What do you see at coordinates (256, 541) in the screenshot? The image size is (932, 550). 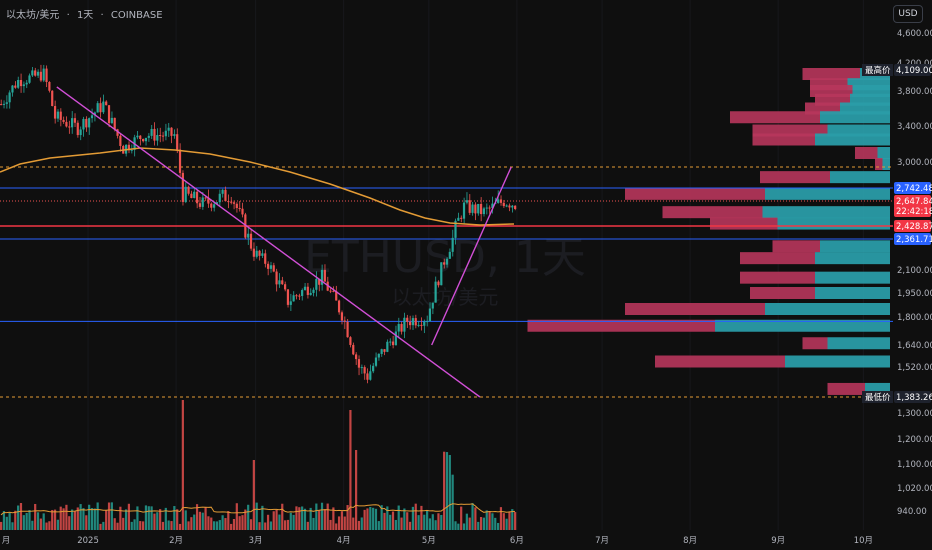 I see `x-axis-tick-label: 3月` at bounding box center [256, 541].